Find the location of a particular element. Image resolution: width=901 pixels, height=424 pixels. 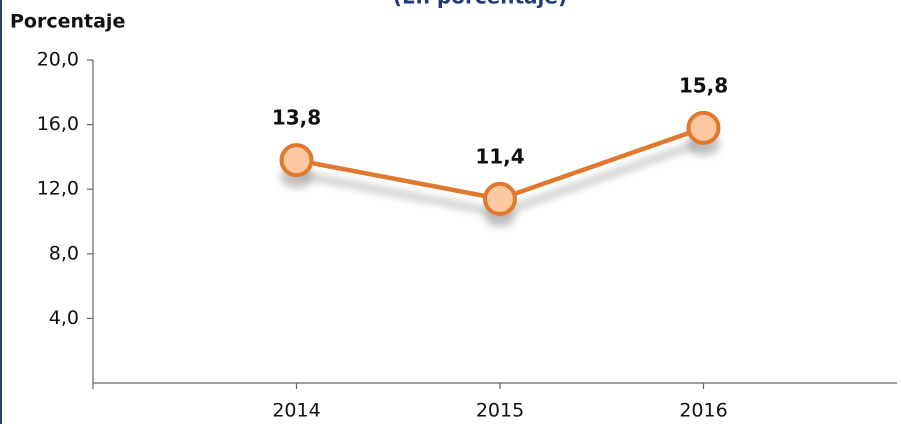

y-tick-label: 12,0 is located at coordinates (58, 189).